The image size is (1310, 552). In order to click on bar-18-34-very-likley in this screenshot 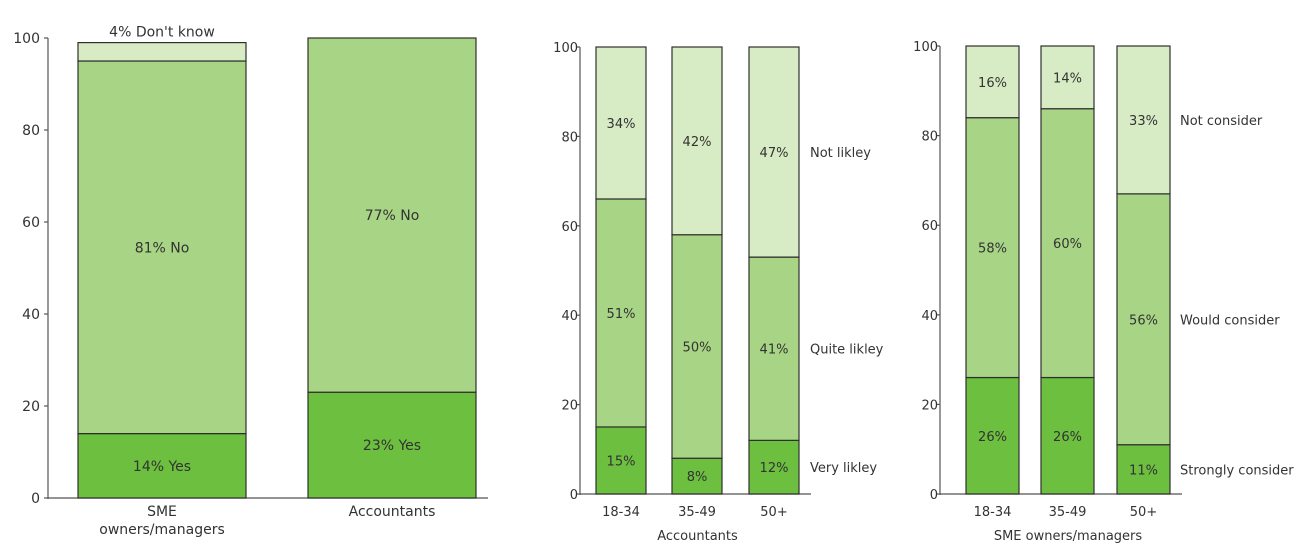, I will do `click(621, 460)`.